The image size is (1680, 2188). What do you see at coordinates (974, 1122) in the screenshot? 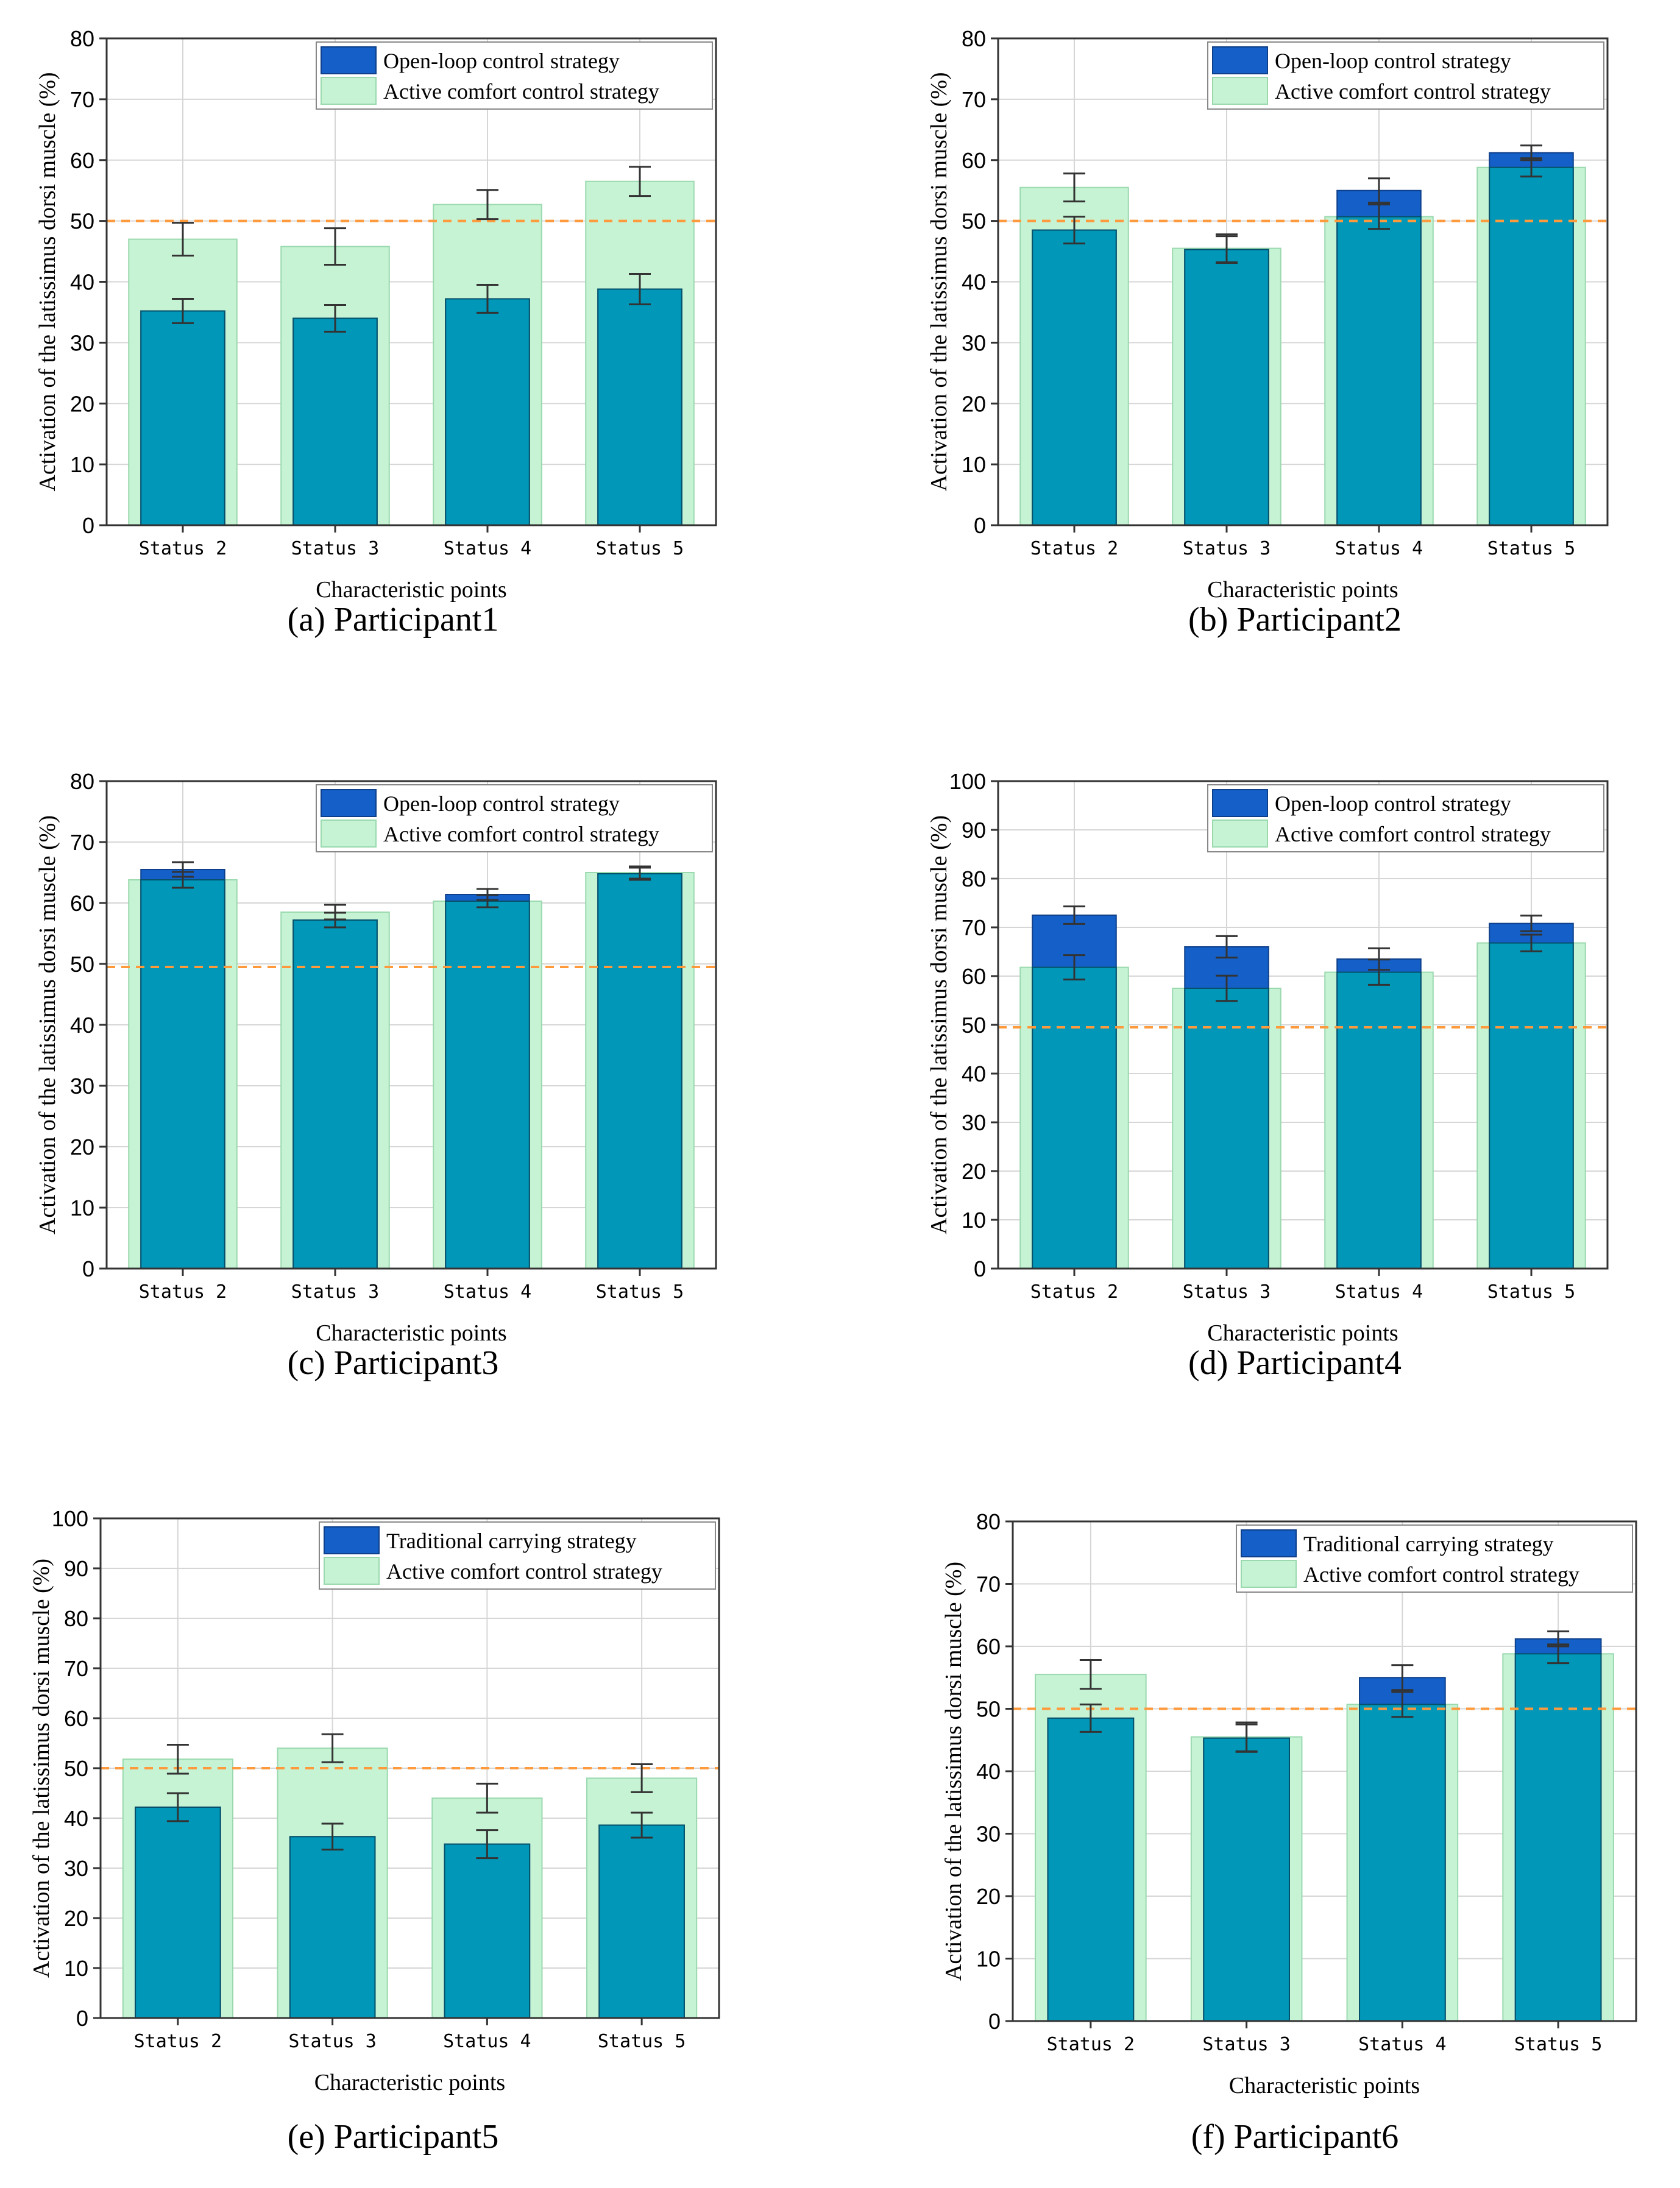
I see `y-tick-label: 30` at bounding box center [974, 1122].